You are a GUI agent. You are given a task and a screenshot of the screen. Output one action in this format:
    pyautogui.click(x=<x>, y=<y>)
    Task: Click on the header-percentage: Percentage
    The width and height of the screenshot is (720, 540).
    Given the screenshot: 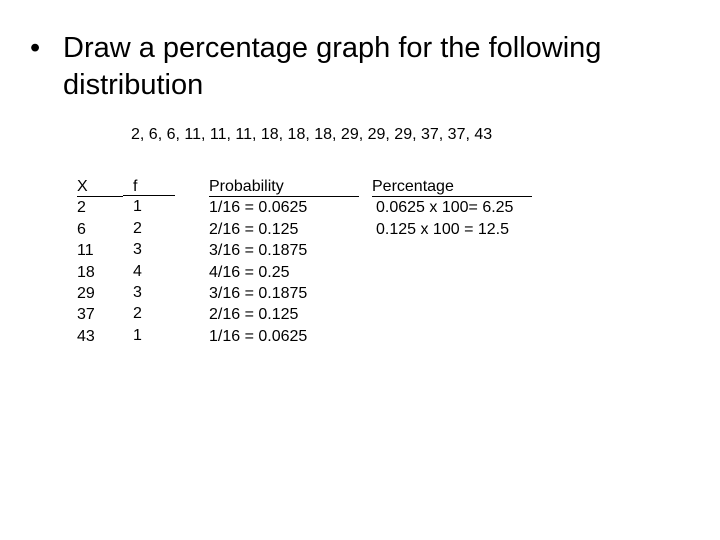 What is the action you would take?
    pyautogui.click(x=452, y=187)
    